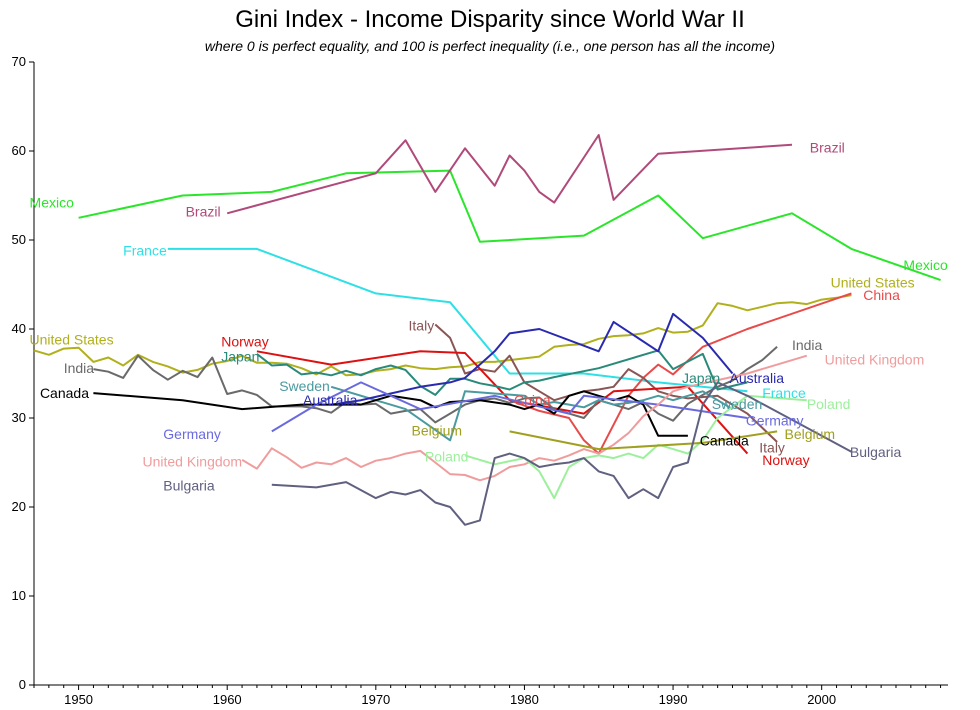  What do you see at coordinates (19, 417) in the screenshot?
I see `y-tick-label: 30` at bounding box center [19, 417].